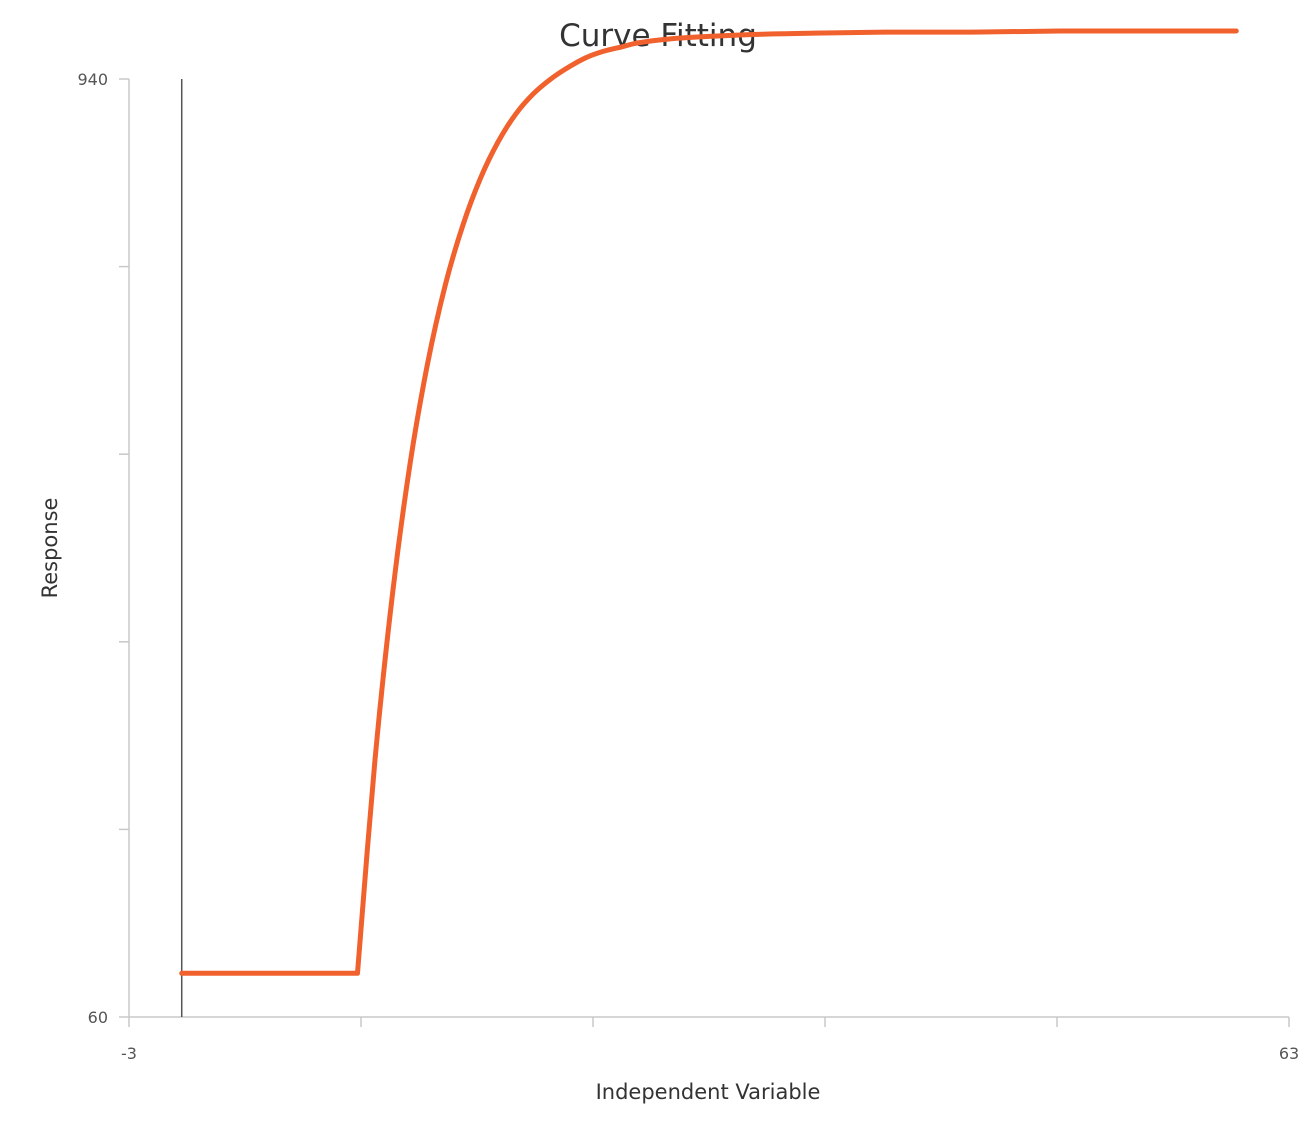 Image resolution: width=1316 pixels, height=1136 pixels. Describe the element at coordinates (50, 548) in the screenshot. I see `y-axis-label: Response` at that location.